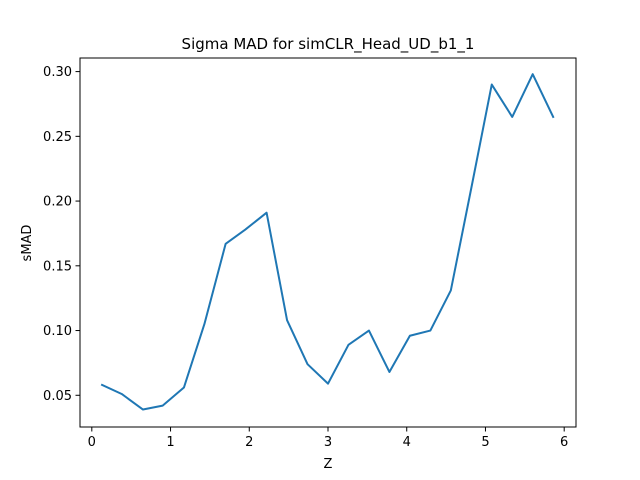 The image size is (640, 480). Describe the element at coordinates (57, 266) in the screenshot. I see `y-tick-label: 0.15` at that location.